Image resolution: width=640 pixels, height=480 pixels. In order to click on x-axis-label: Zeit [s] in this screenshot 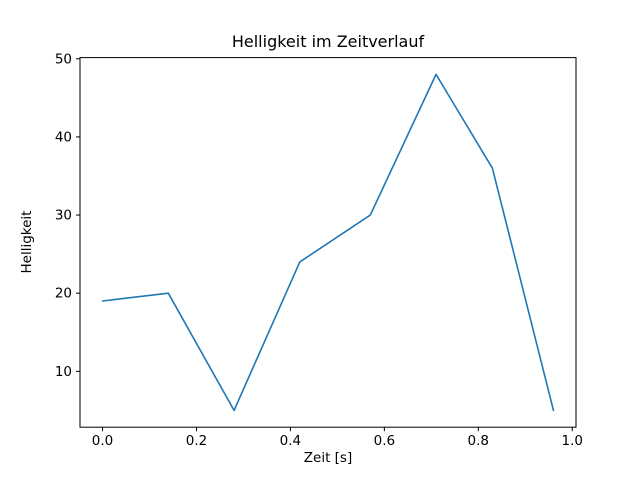, I will do `click(328, 458)`.